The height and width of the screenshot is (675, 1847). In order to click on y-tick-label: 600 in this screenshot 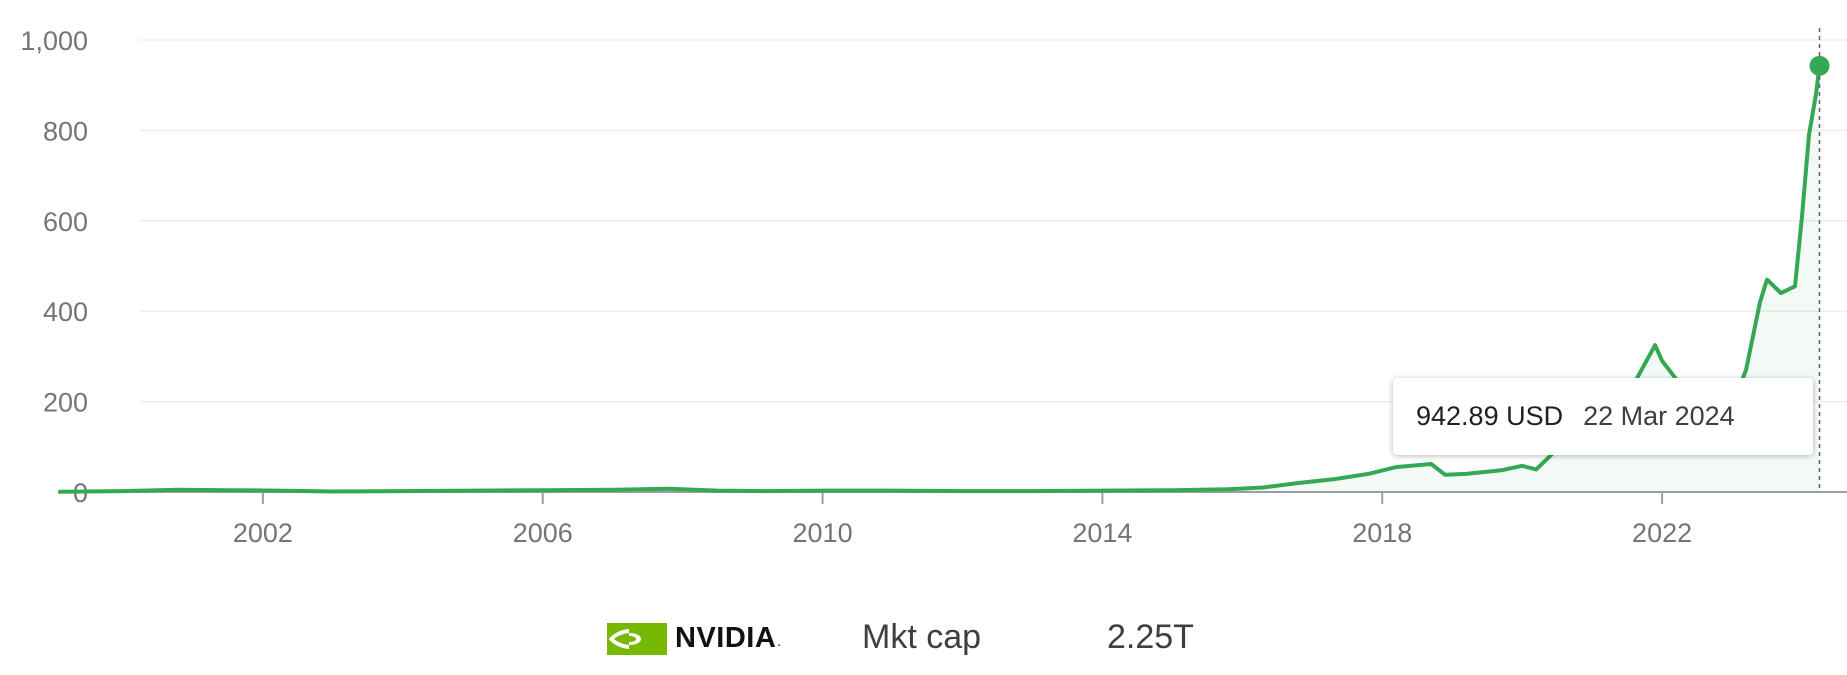, I will do `click(65, 222)`.